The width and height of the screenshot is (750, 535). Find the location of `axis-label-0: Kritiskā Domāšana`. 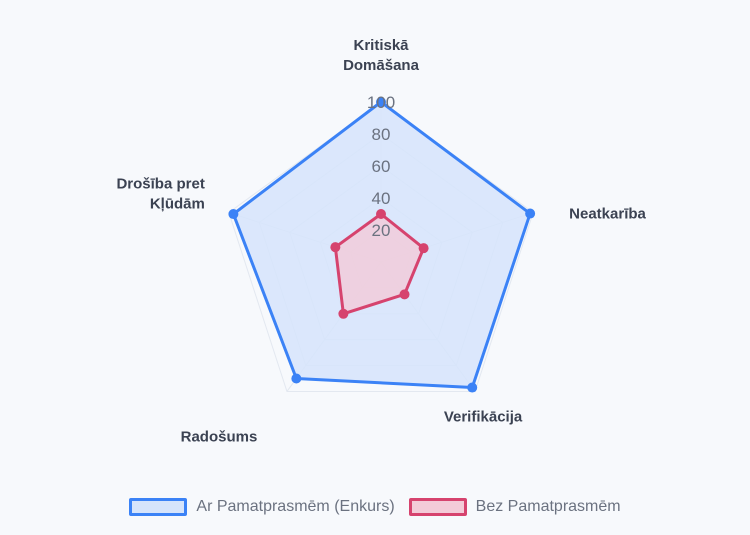

axis-label-0: Kritiskā Domāšana is located at coordinates (381, 55).